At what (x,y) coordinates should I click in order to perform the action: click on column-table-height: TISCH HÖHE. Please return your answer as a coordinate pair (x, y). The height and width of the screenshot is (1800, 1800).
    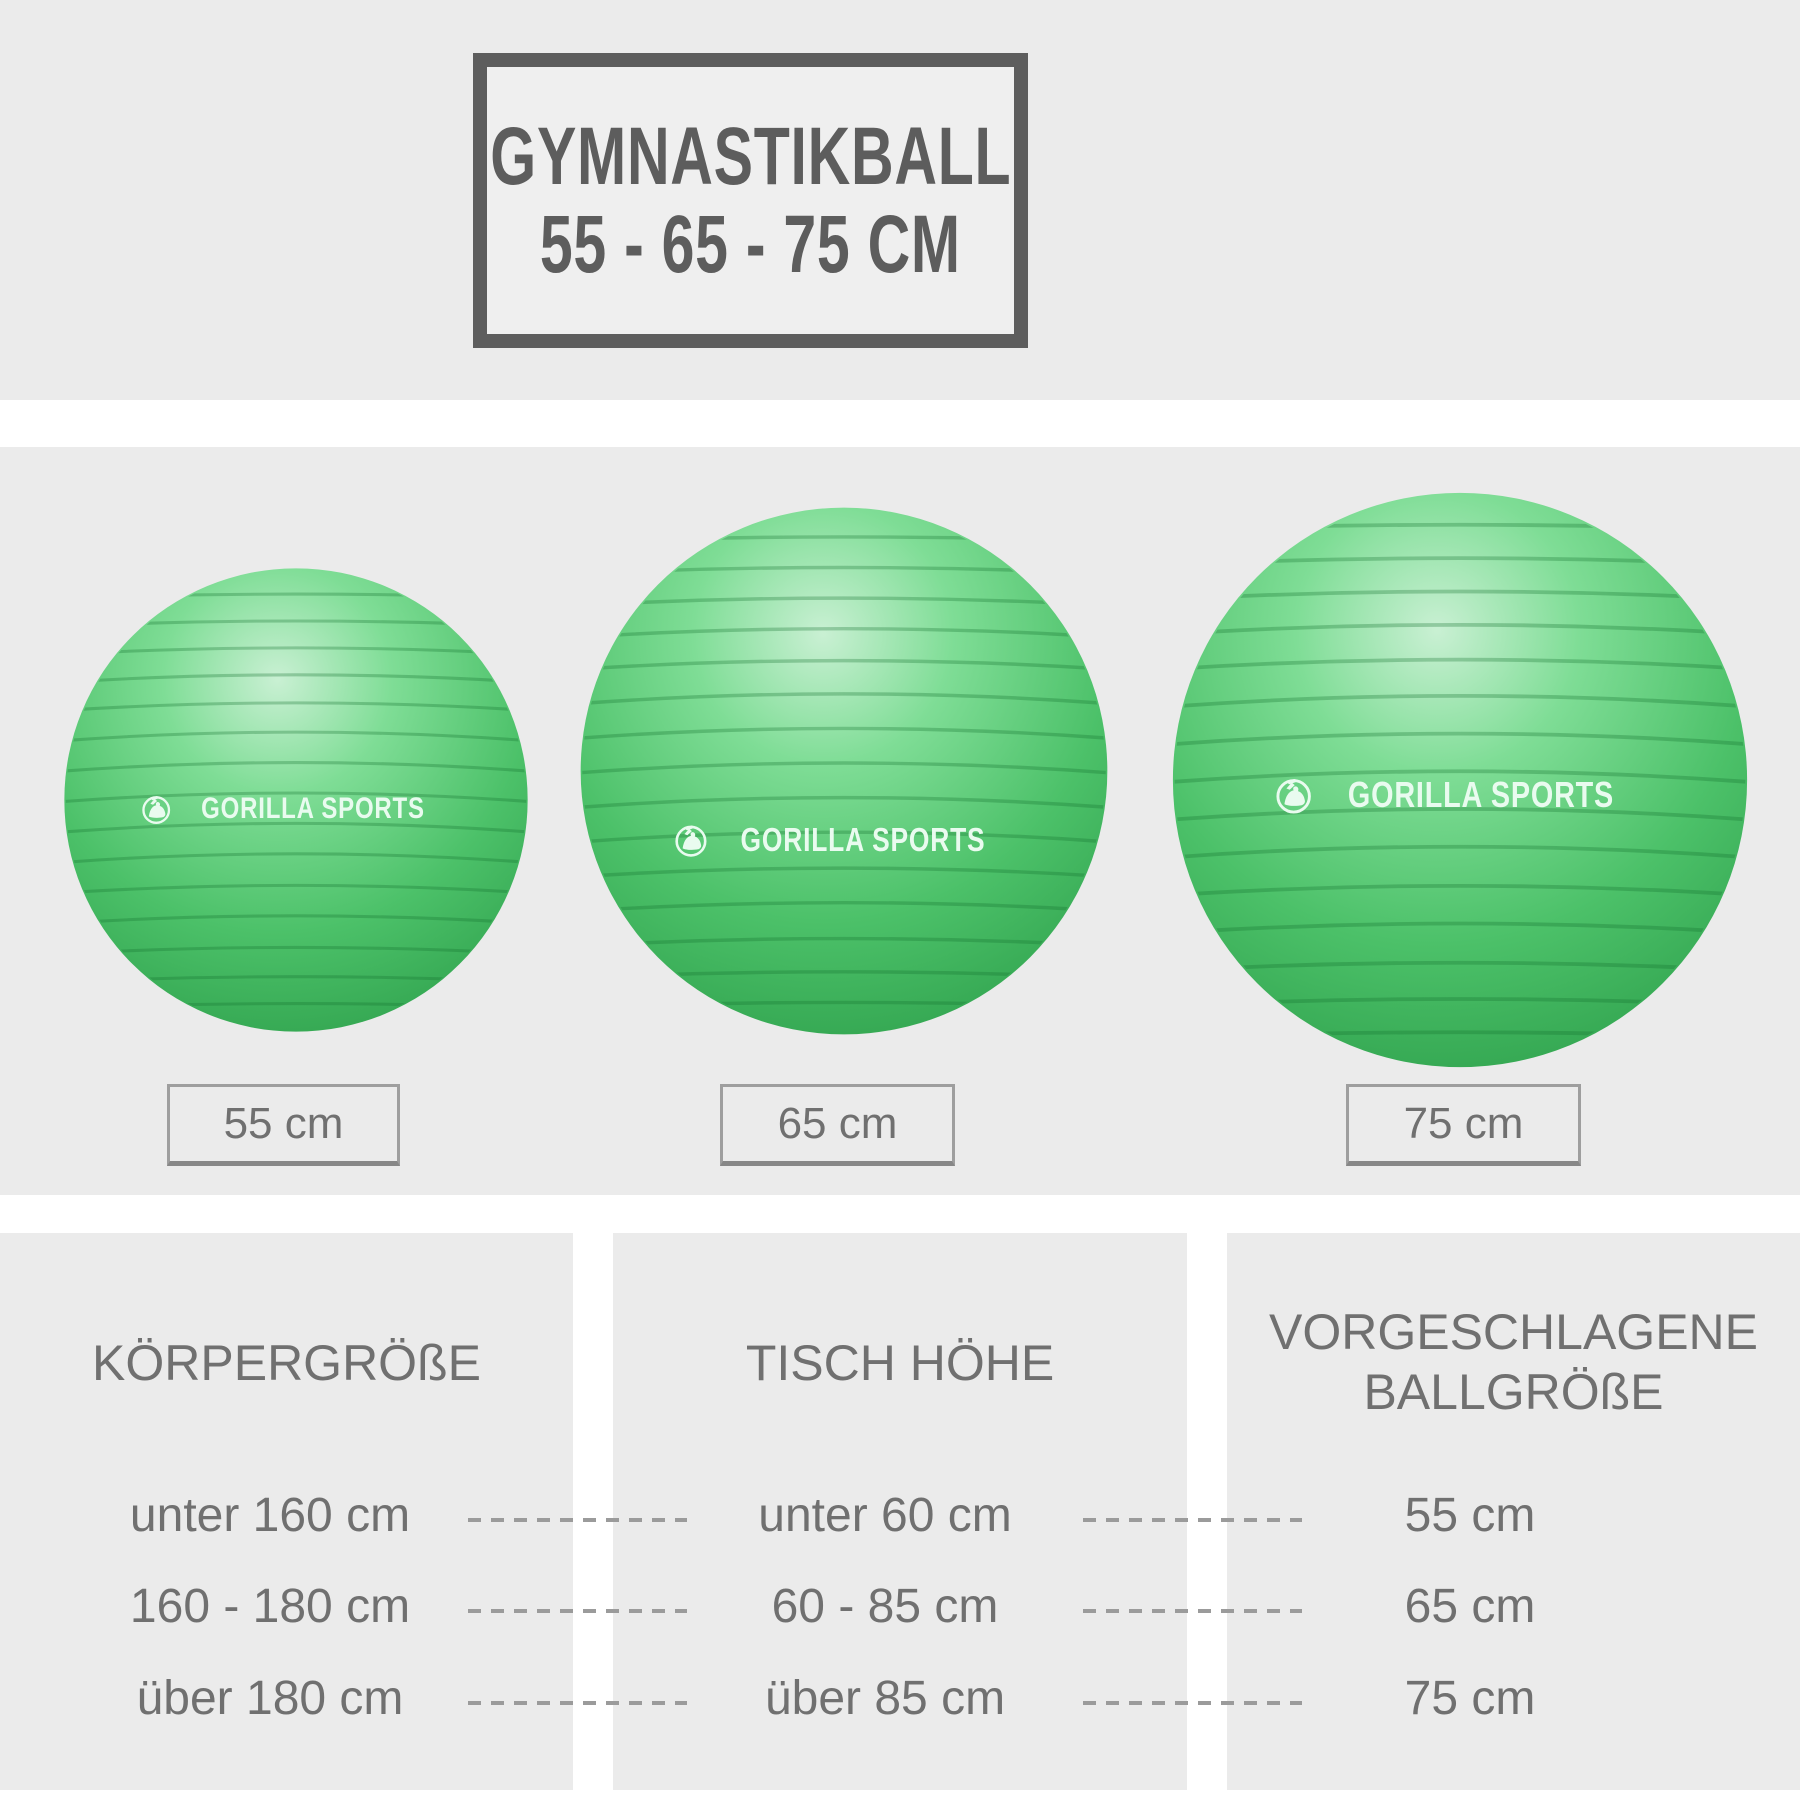
    Looking at the image, I should click on (900, 1511).